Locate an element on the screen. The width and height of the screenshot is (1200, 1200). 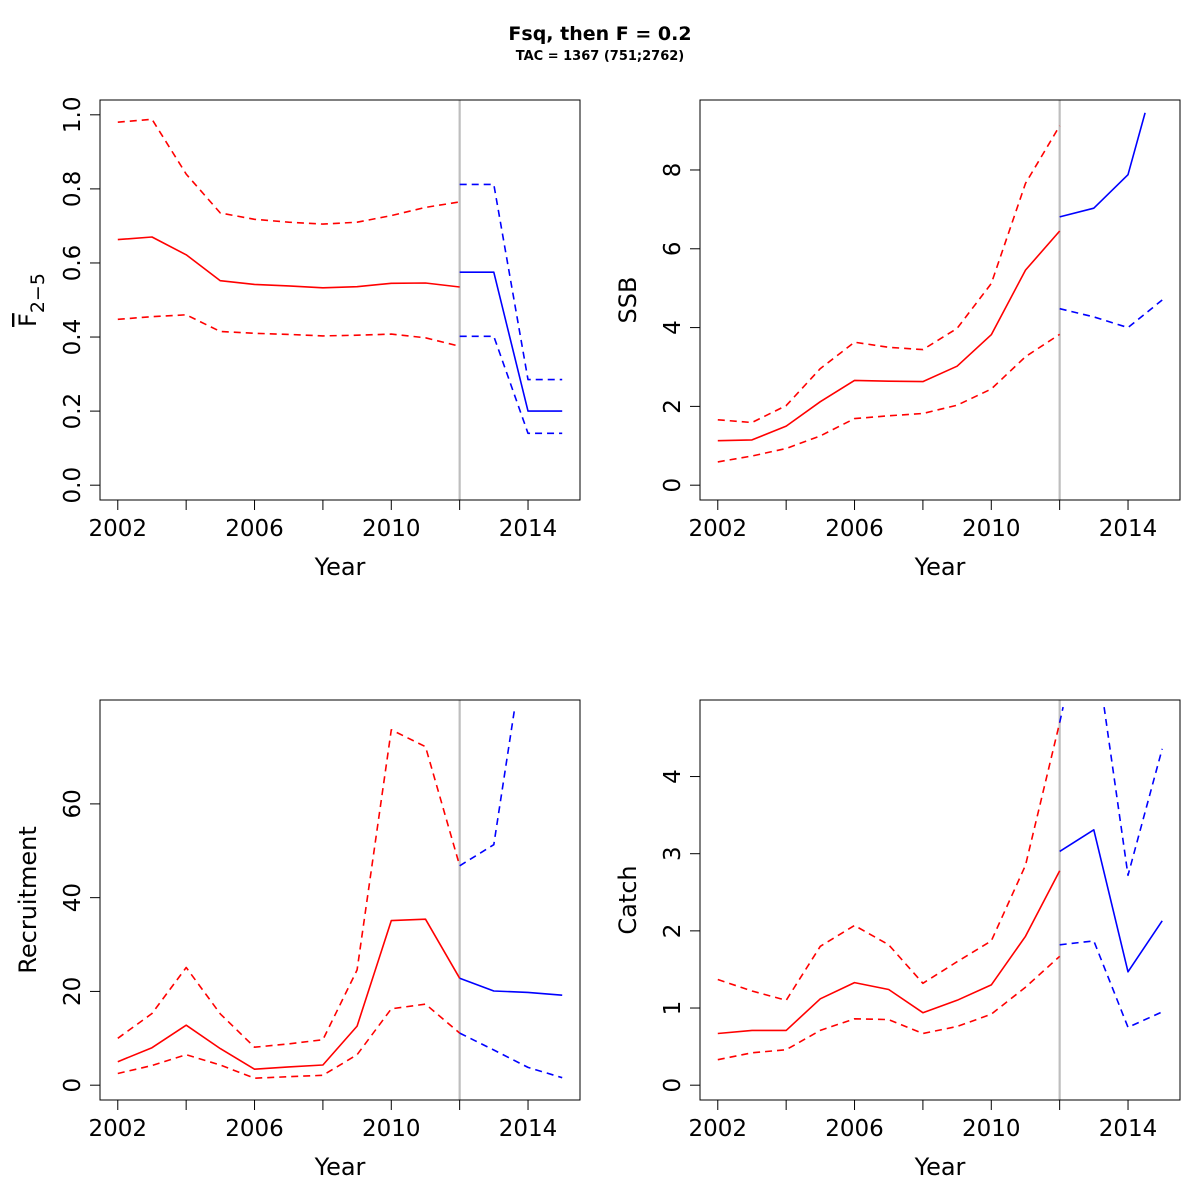
recruitment-plot-frame is located at coordinates (340, 900).